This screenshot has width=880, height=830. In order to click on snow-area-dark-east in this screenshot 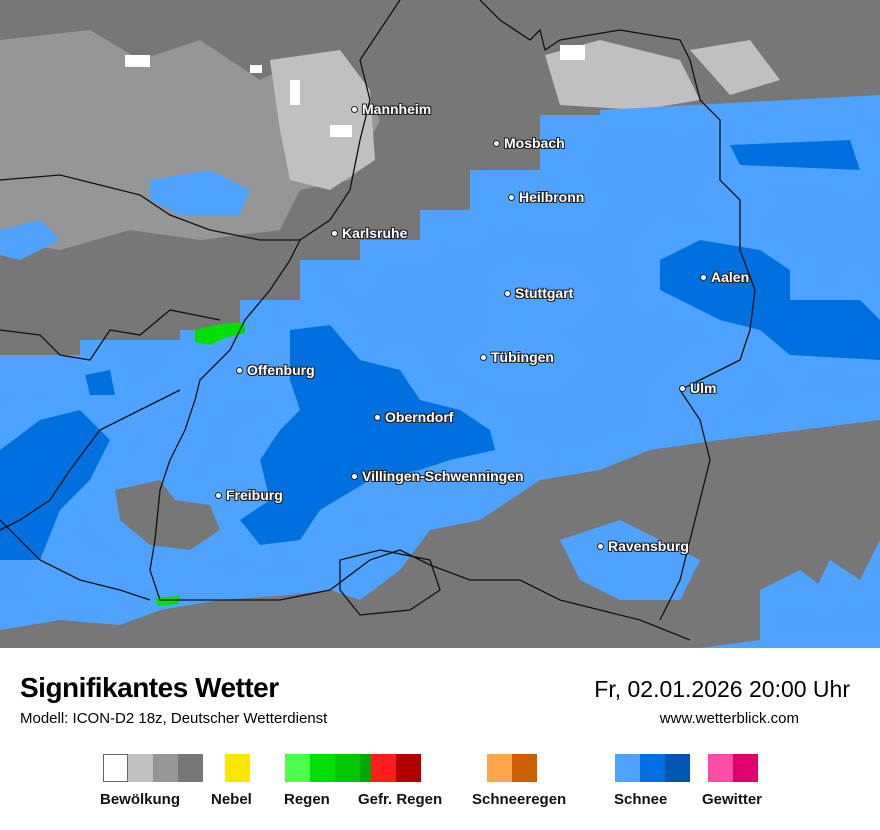, I will do `click(770, 250)`.